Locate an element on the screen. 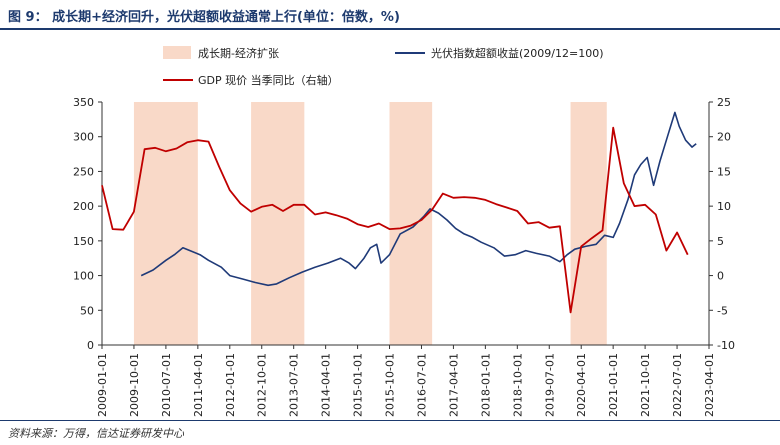 The image size is (780, 445). x-tick-label: 2011-04-01 is located at coordinates (198, 385).